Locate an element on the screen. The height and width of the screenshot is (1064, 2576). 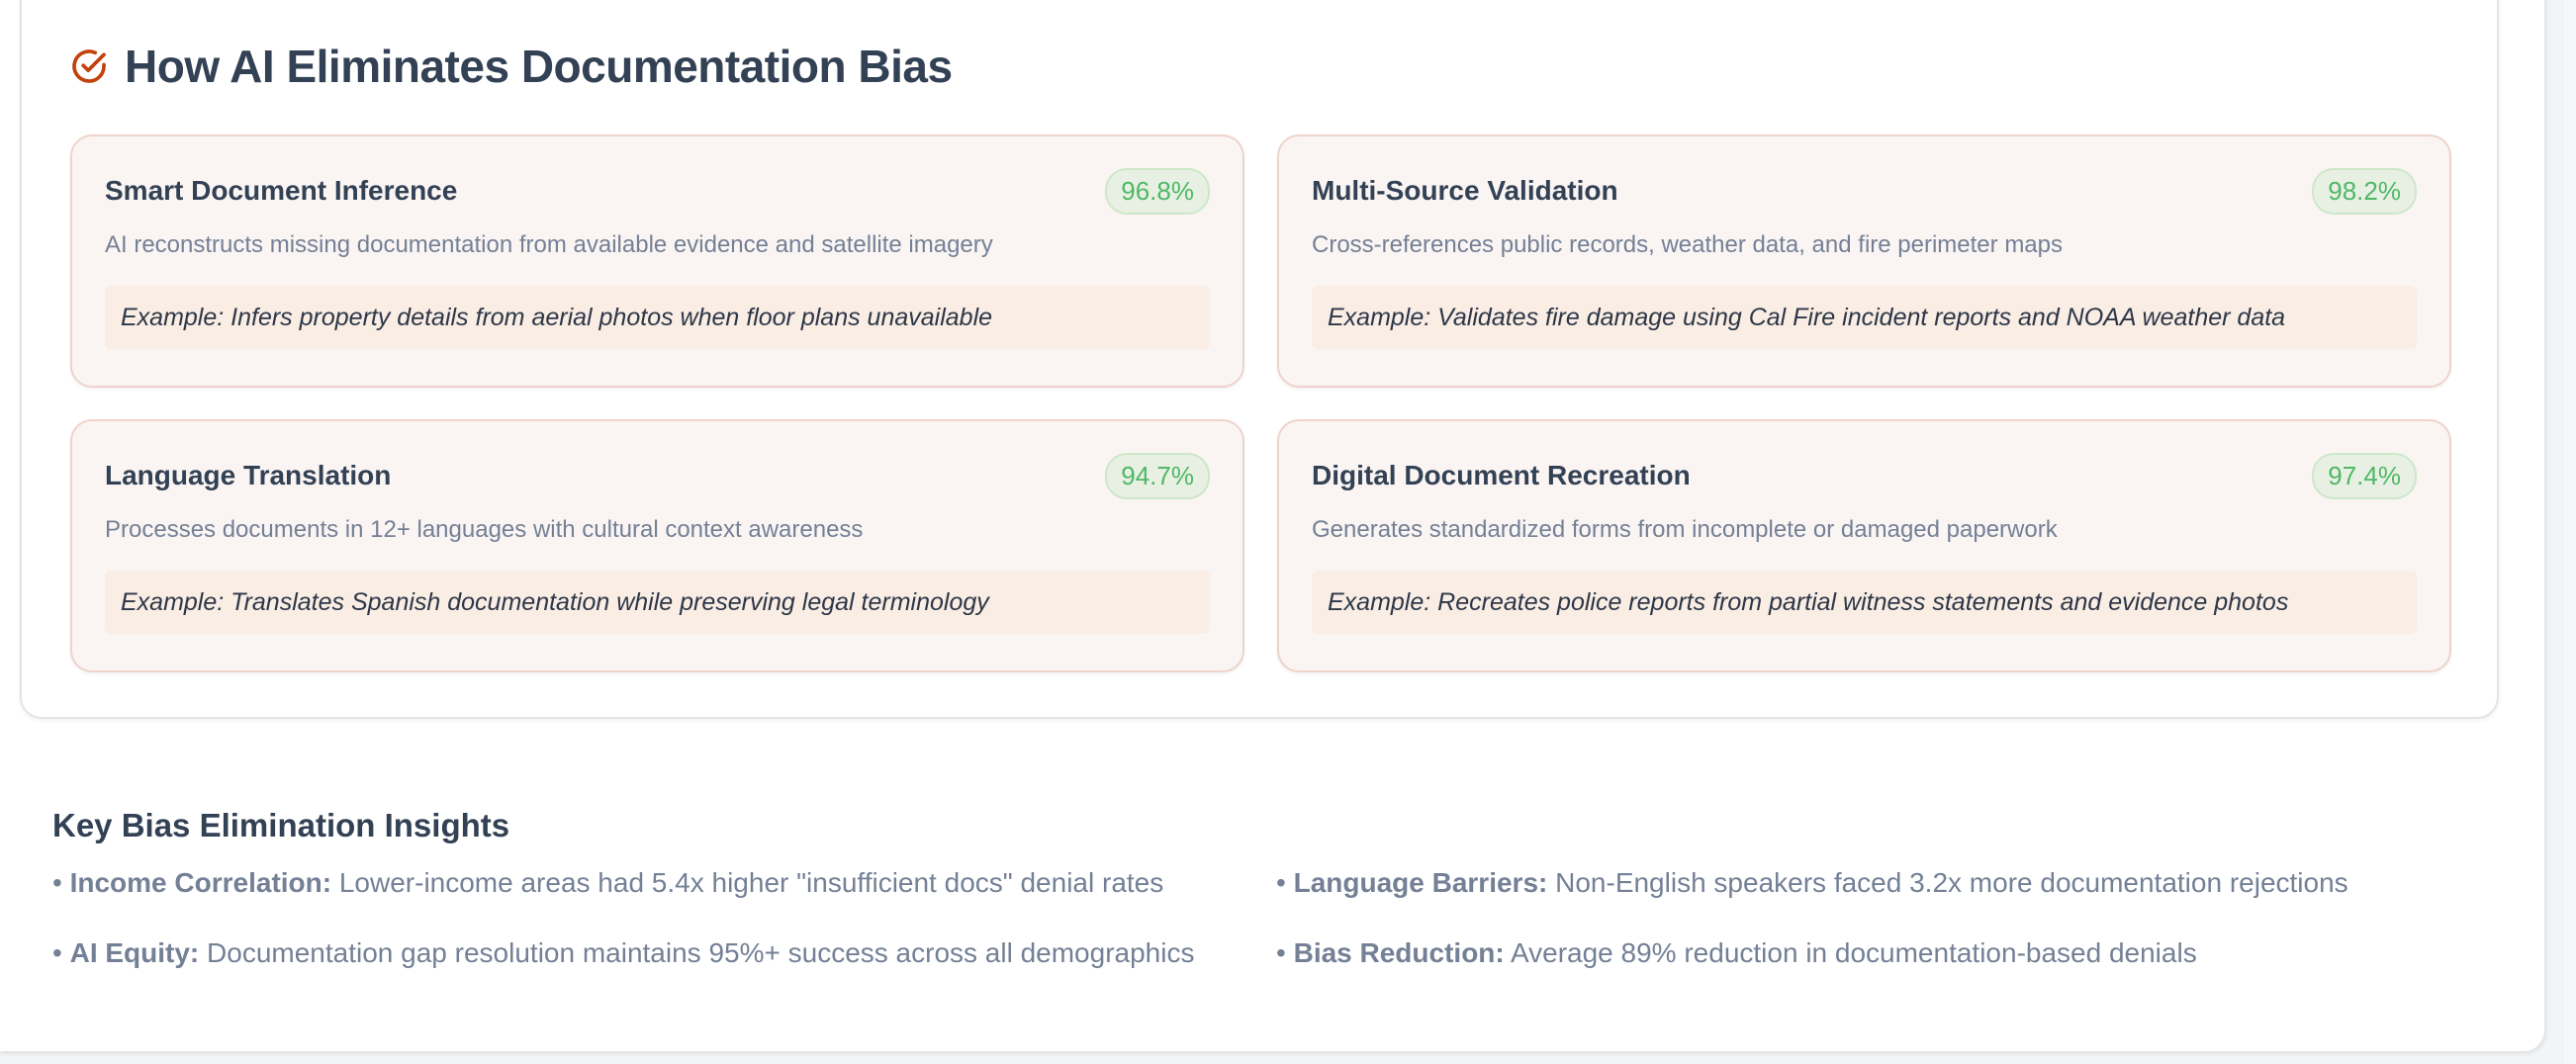
insight-label: Bias Reduction: is located at coordinates (1399, 952).